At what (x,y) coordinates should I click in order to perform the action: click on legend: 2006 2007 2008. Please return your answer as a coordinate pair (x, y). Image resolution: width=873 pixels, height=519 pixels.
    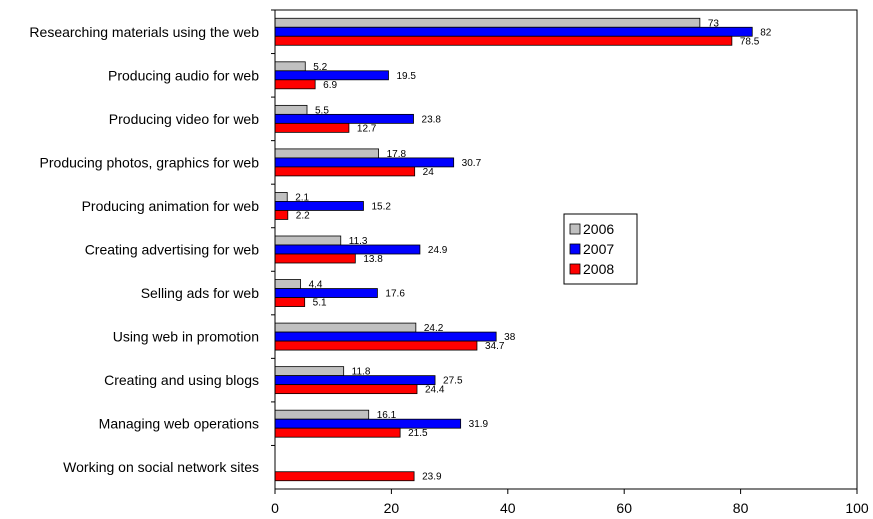
    Looking at the image, I should click on (600, 249).